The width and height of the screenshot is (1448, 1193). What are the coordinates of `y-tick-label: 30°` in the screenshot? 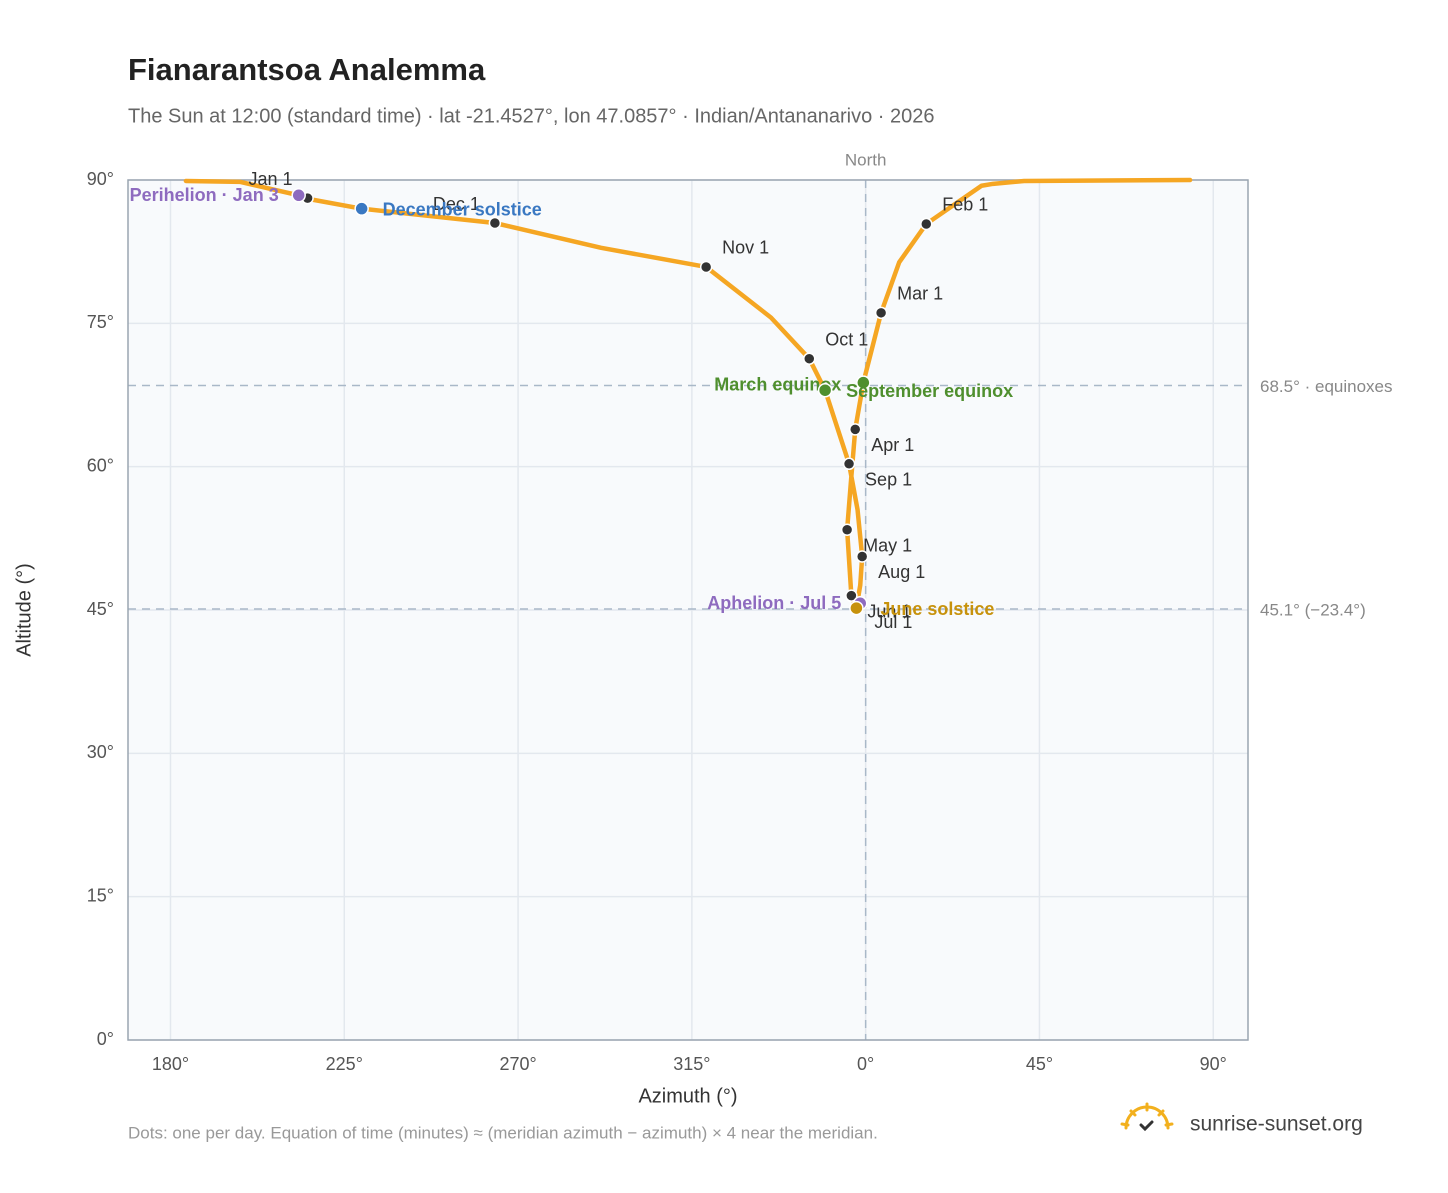 It's located at (100, 752).